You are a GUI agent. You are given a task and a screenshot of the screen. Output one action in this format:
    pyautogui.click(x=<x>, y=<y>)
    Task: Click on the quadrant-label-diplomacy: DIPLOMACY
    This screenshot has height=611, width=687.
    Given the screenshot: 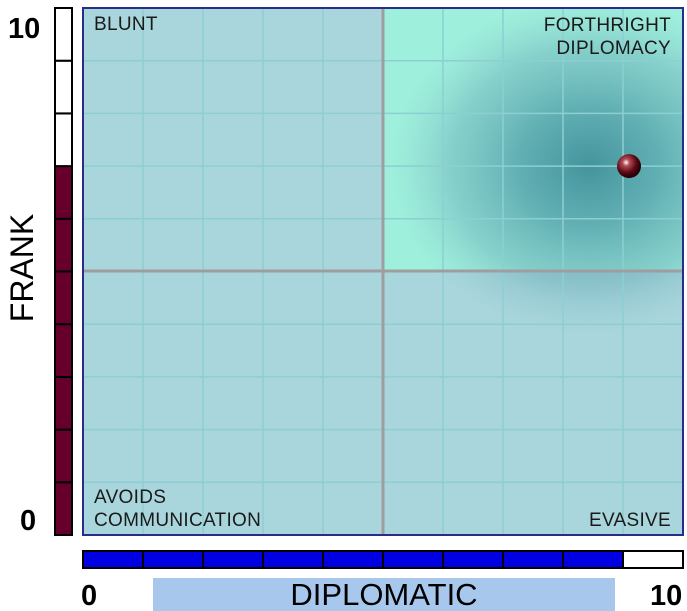 What is the action you would take?
    pyautogui.click(x=613, y=48)
    